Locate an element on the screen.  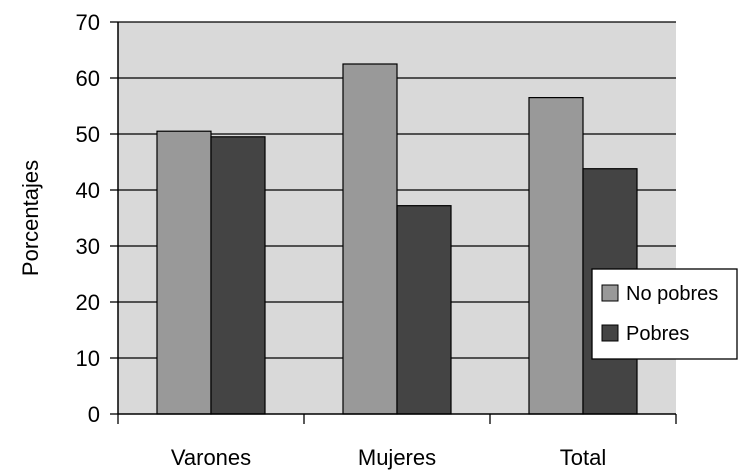
y-tick-label: 30 is located at coordinates (88, 246).